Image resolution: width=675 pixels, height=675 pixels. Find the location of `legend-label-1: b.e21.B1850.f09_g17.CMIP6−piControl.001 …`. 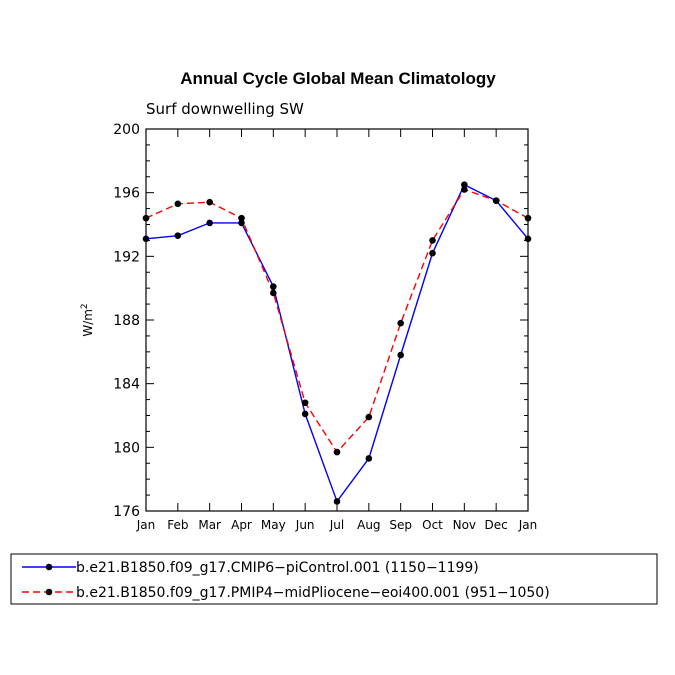

legend-label-1: b.e21.B1850.f09_g17.CMIP6−piControl.001 … is located at coordinates (277, 568).